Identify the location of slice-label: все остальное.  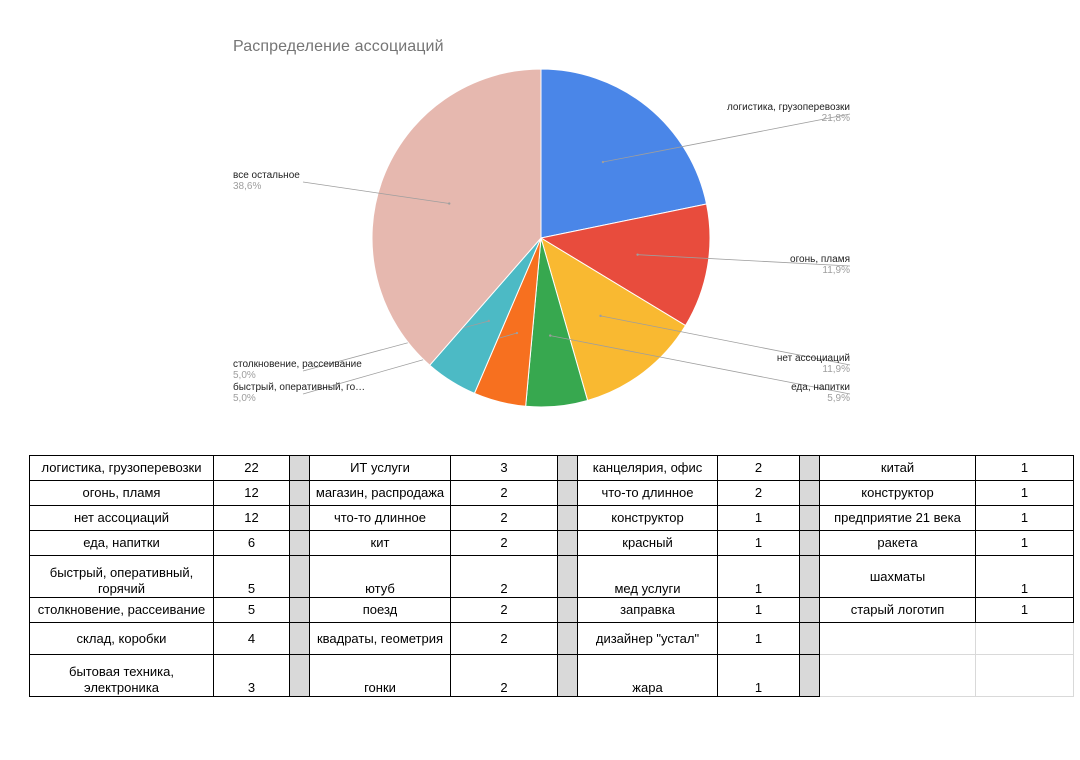
(266, 175).